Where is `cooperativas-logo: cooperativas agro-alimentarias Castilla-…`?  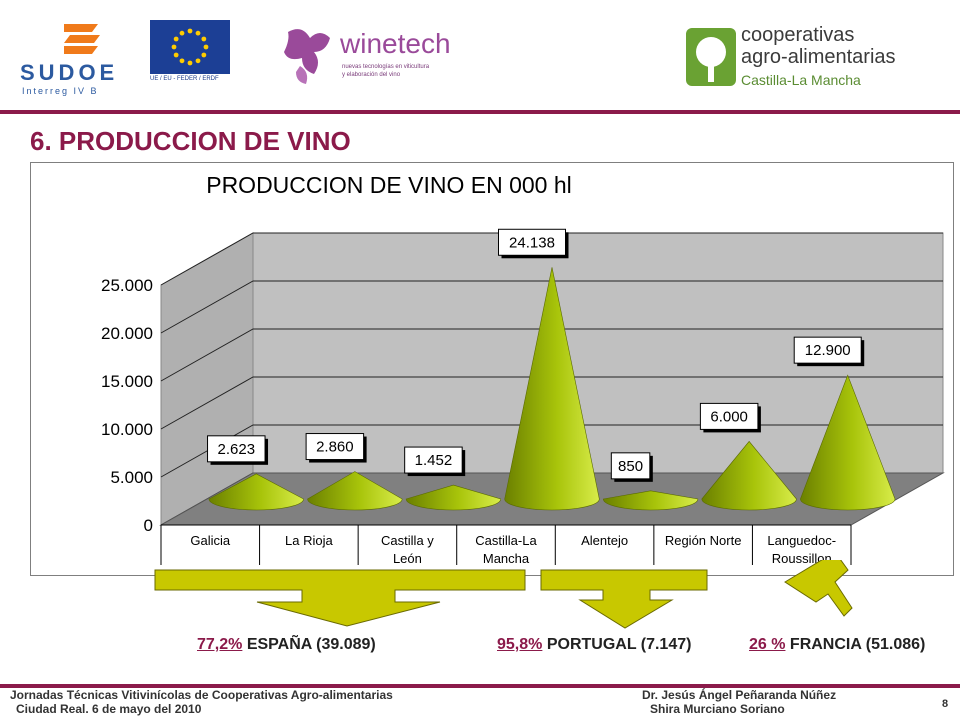 cooperativas-logo: cooperativas agro-alimentarias Castilla-… is located at coordinates (809, 56).